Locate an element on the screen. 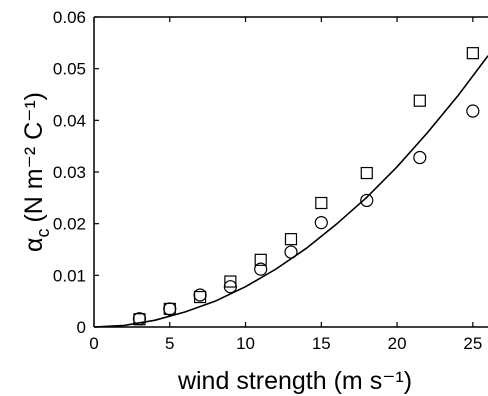  y-axis-label: αc (N m⁻² C⁻¹) is located at coordinates (36, 172).